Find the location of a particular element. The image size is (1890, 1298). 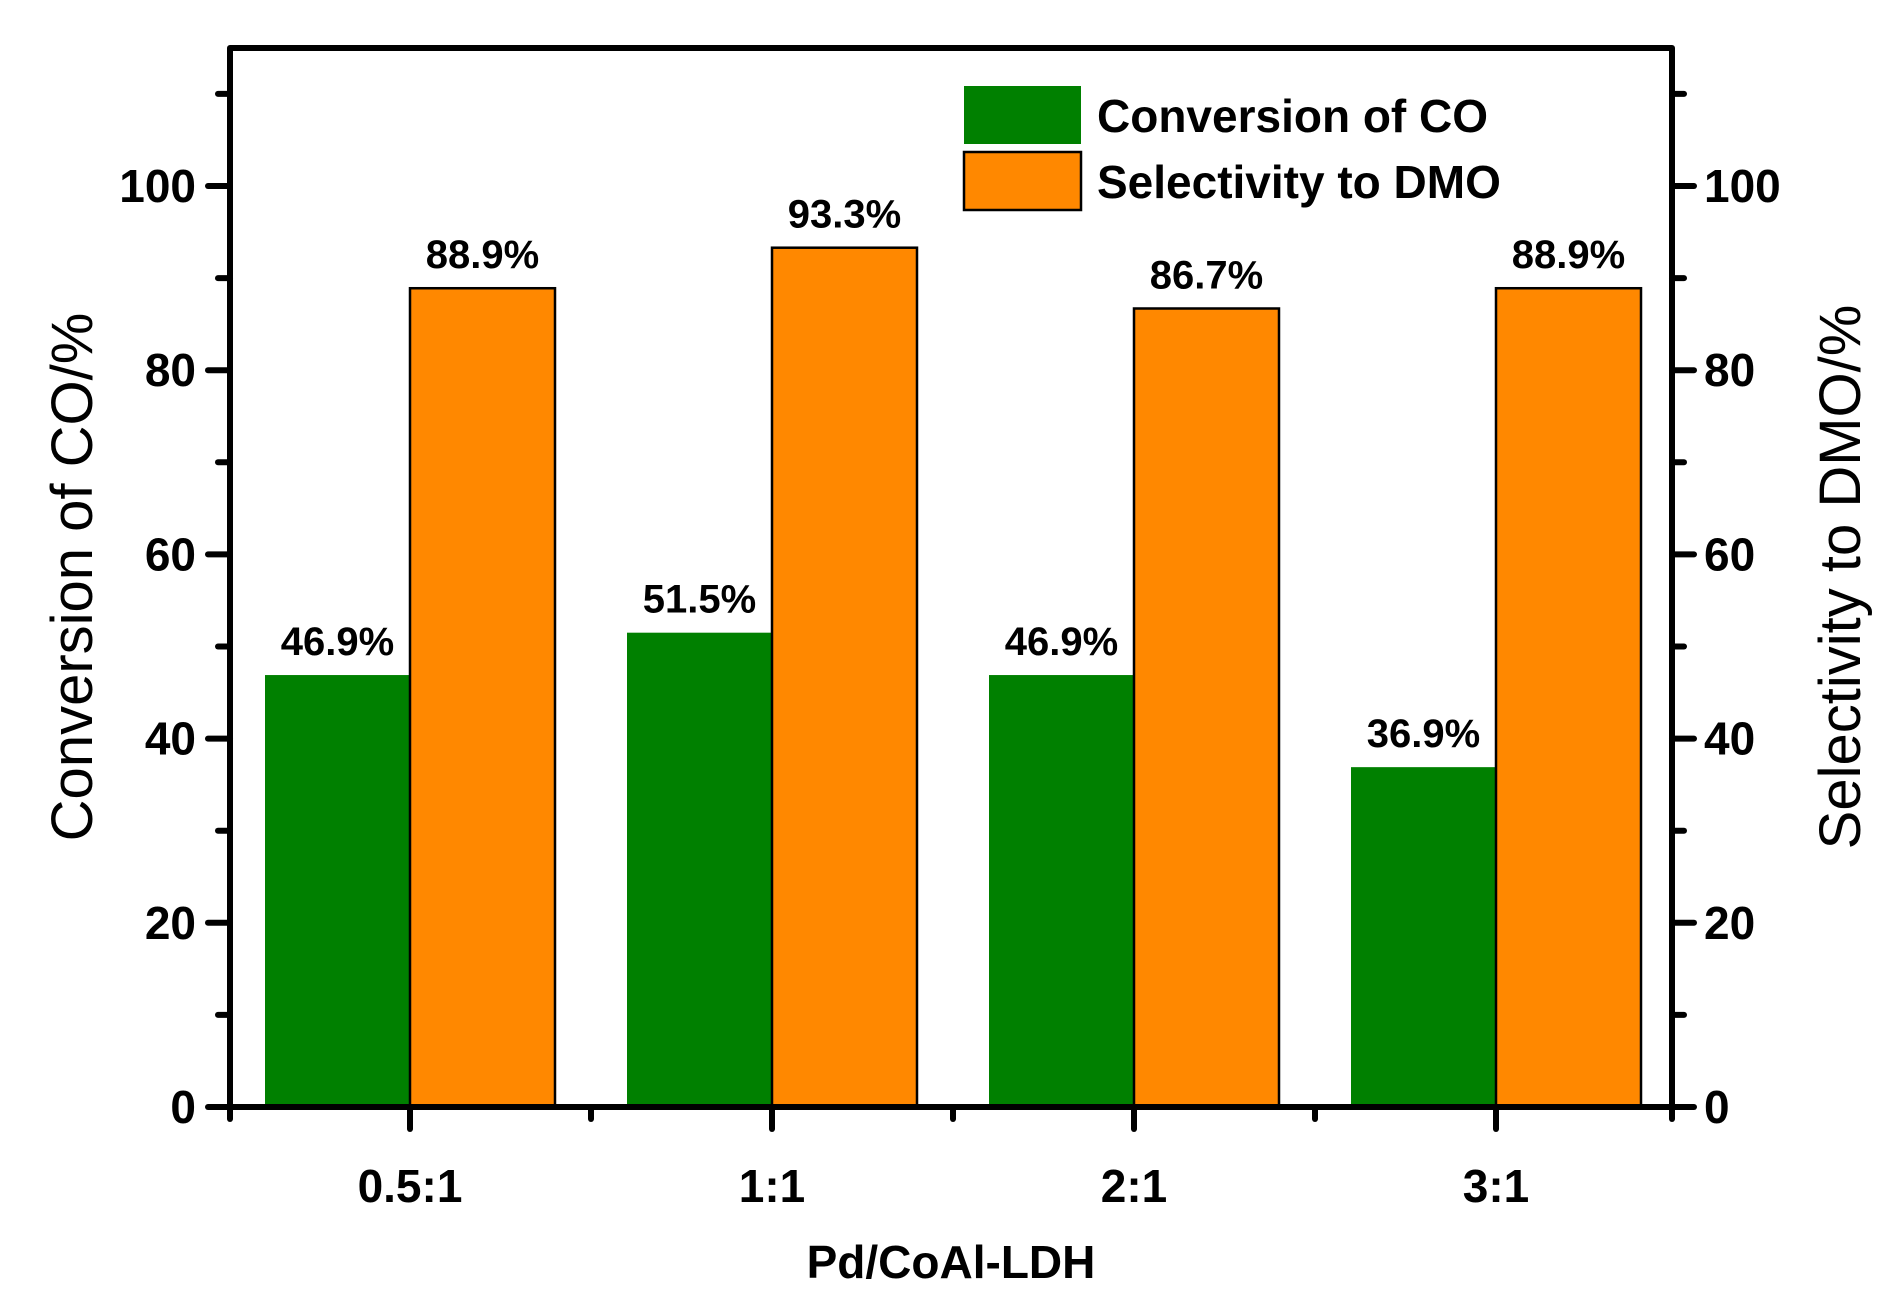

legend-swatch-conversion is located at coordinates (1022, 115).